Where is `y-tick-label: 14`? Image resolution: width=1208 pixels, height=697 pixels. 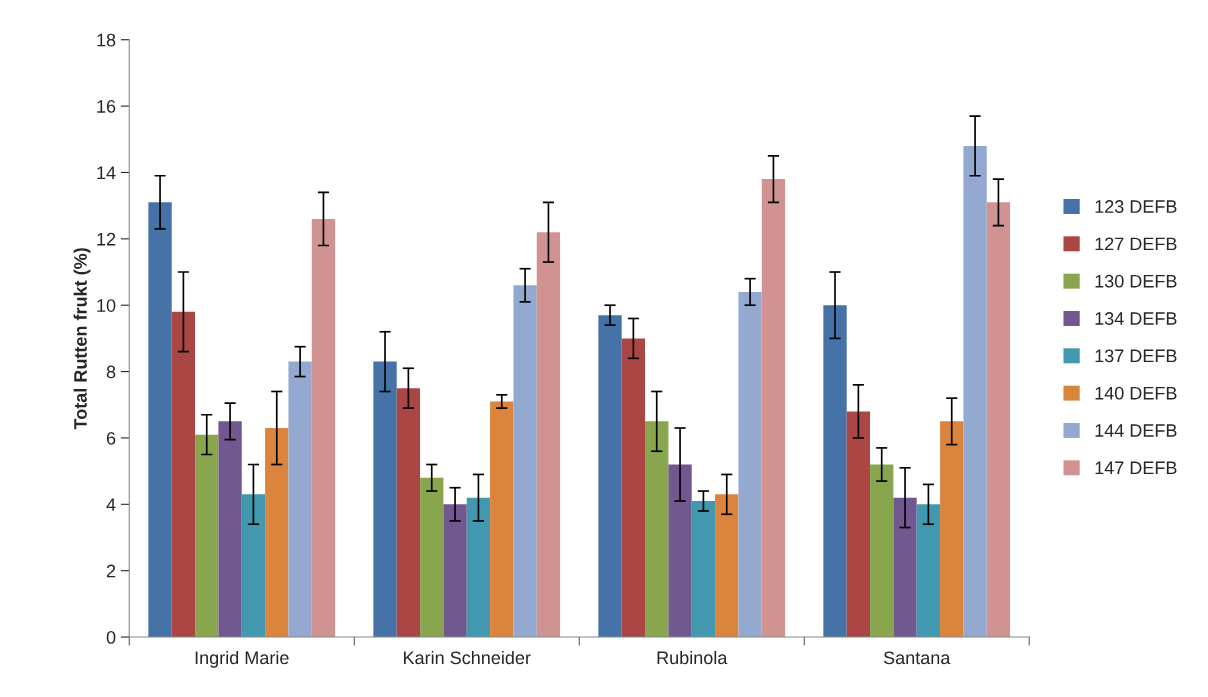 y-tick-label: 14 is located at coordinates (106, 173).